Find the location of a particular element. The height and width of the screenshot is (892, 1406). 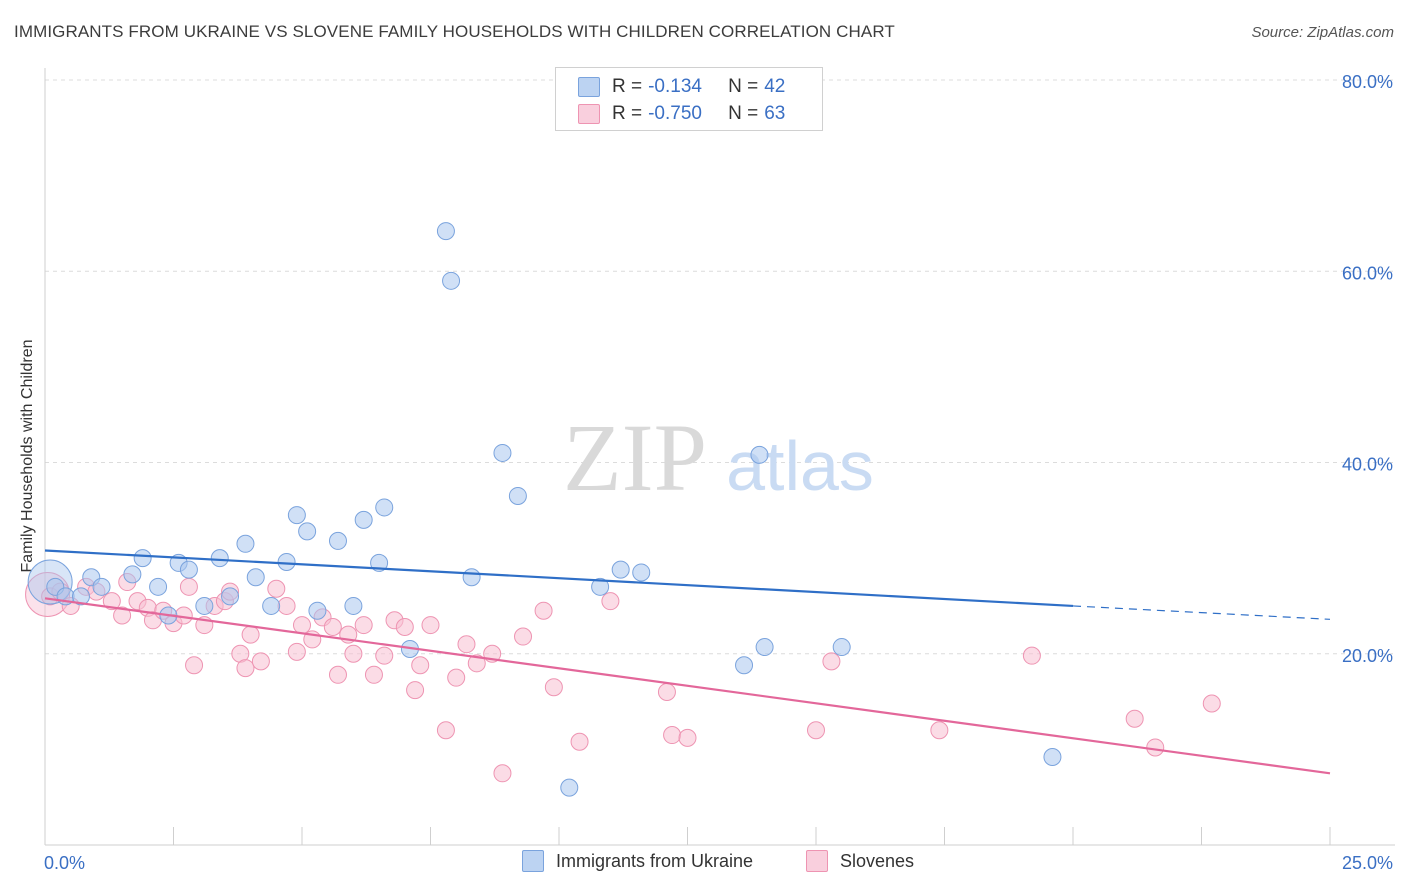

series-label-slovenes: Slovenes is located at coordinates (877, 860).